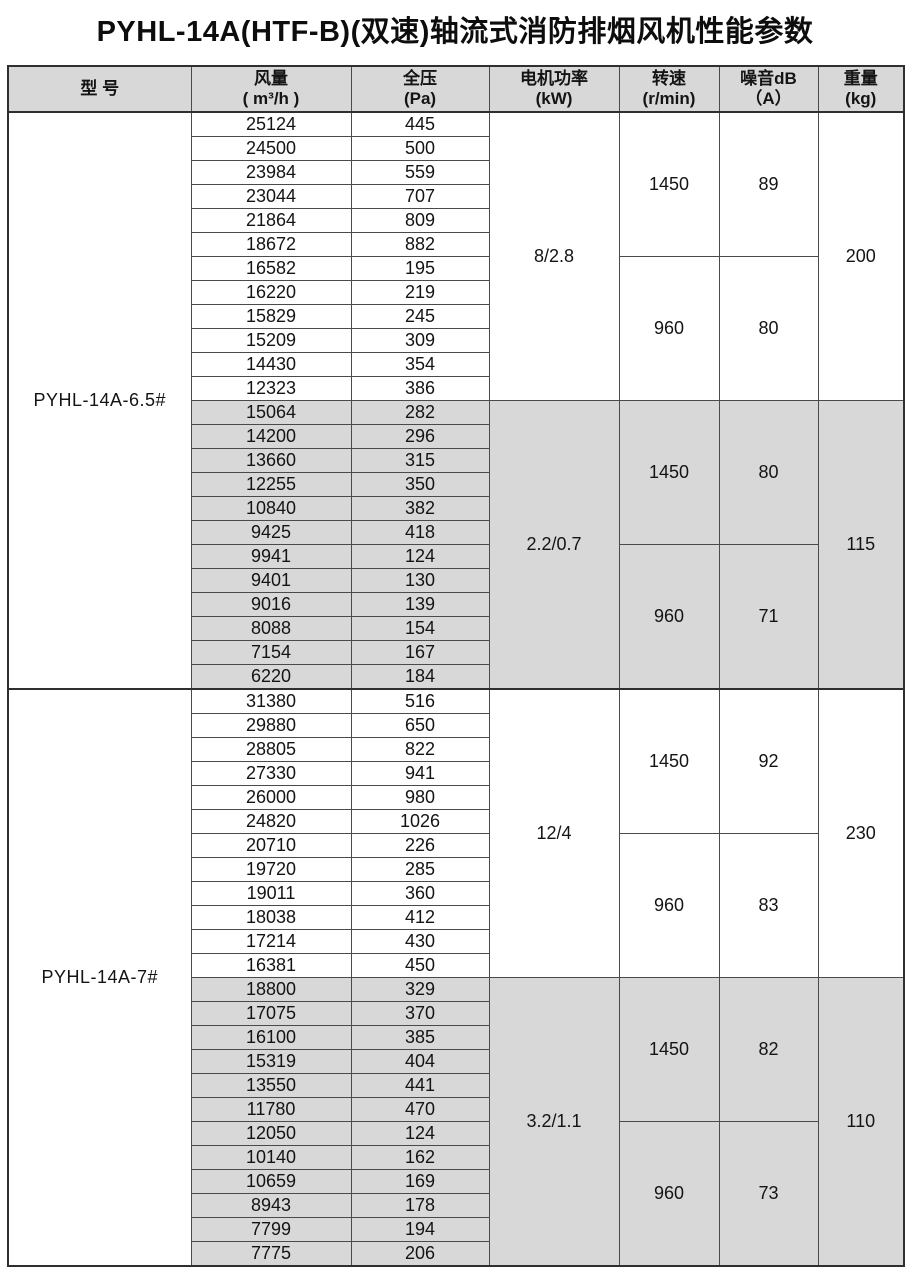 This screenshot has width=910, height=1267. Describe the element at coordinates (420, 196) in the screenshot. I see `pressure-cell: 707` at that location.